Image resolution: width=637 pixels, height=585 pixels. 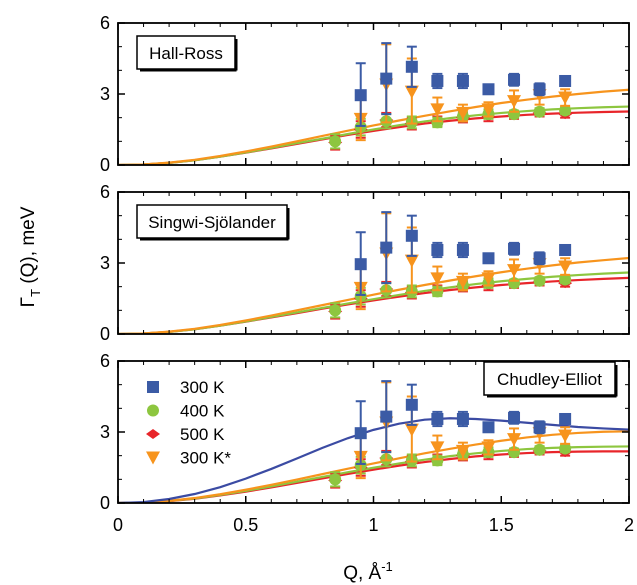 What do you see at coordinates (202, 411) in the screenshot?
I see `legend-label: 400 K` at bounding box center [202, 411].